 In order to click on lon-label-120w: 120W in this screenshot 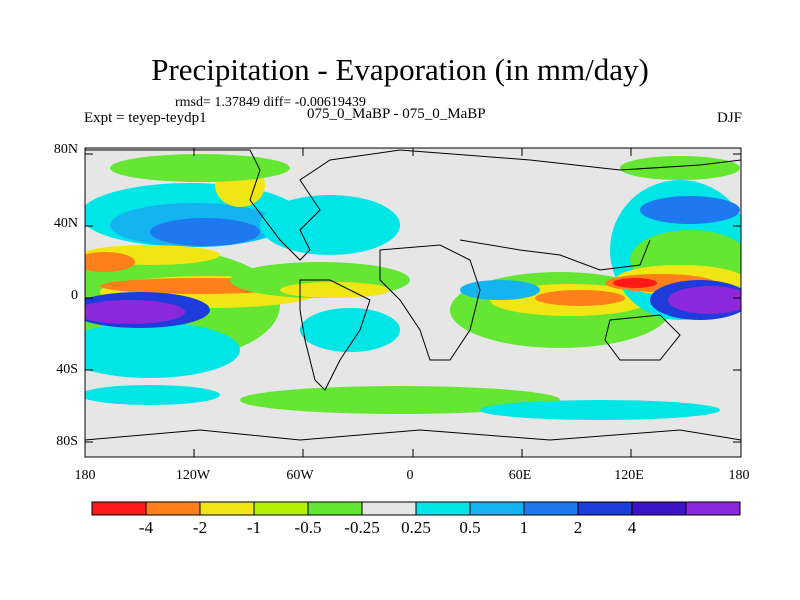, I will do `click(193, 475)`.